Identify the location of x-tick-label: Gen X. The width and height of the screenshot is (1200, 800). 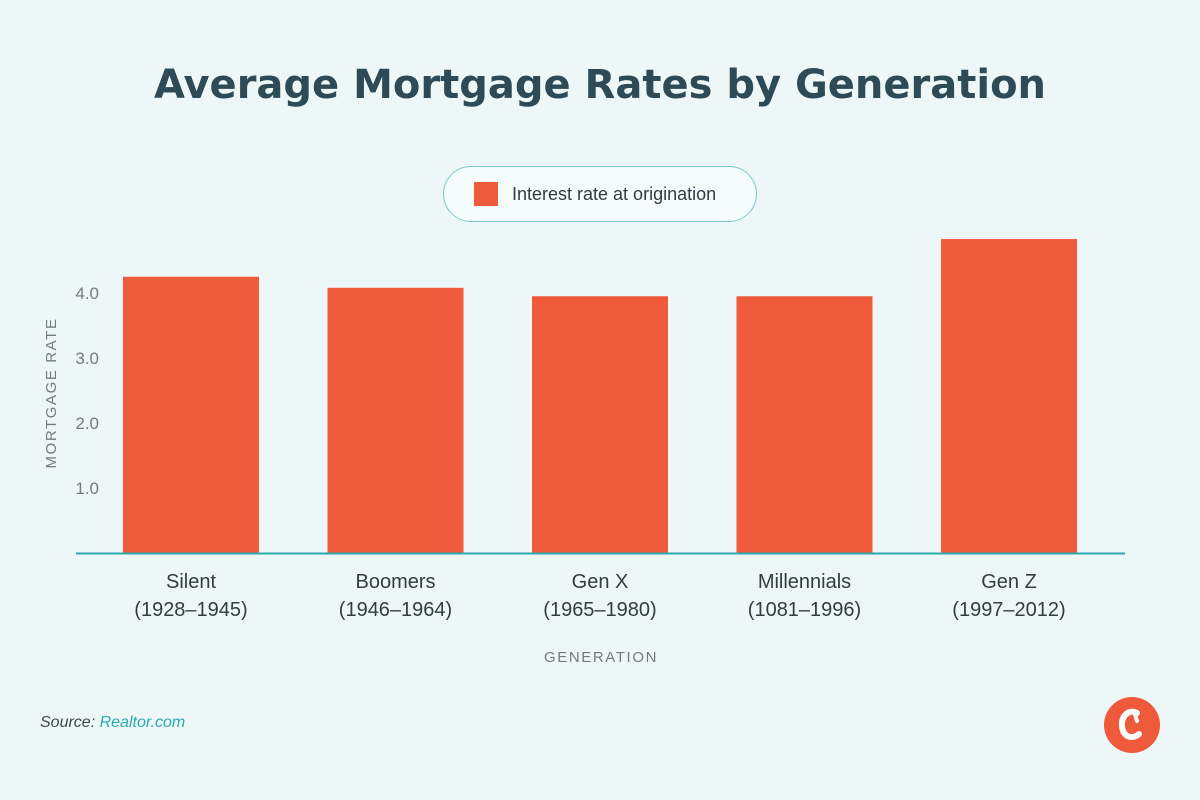
(600, 582).